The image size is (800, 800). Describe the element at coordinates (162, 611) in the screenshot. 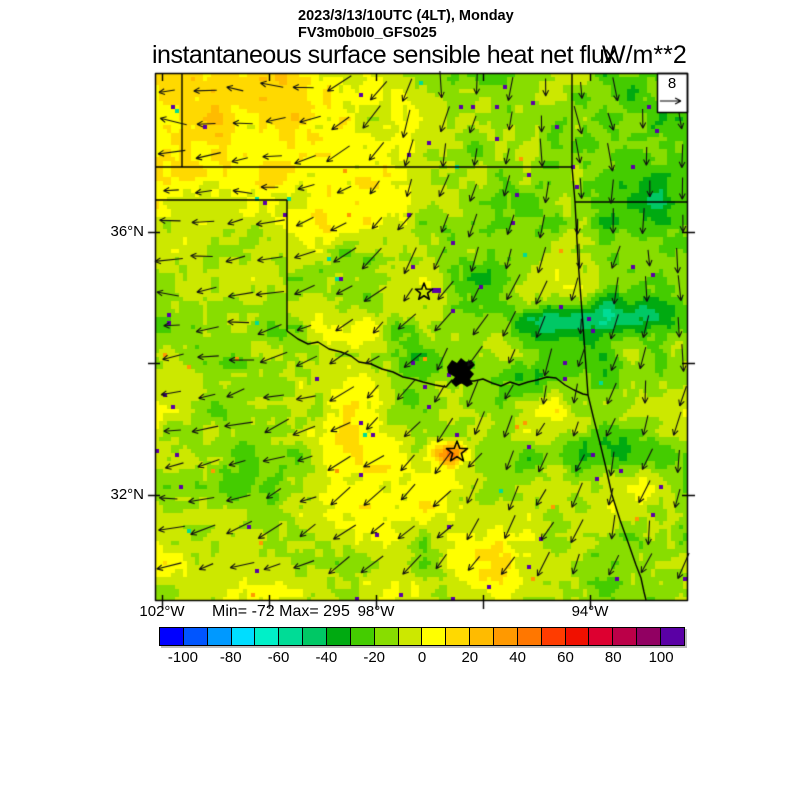

I see `lon-label: 102°W` at that location.